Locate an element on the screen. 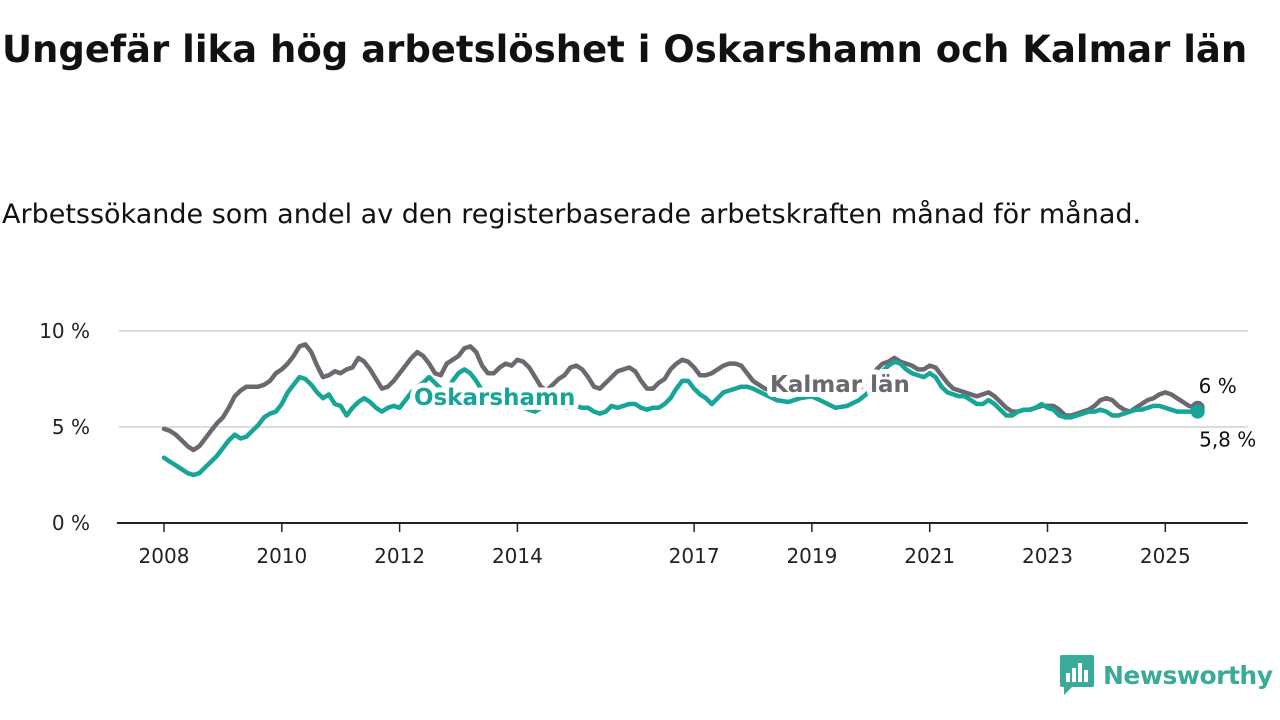  x-tick-label: 2012 is located at coordinates (399, 556).